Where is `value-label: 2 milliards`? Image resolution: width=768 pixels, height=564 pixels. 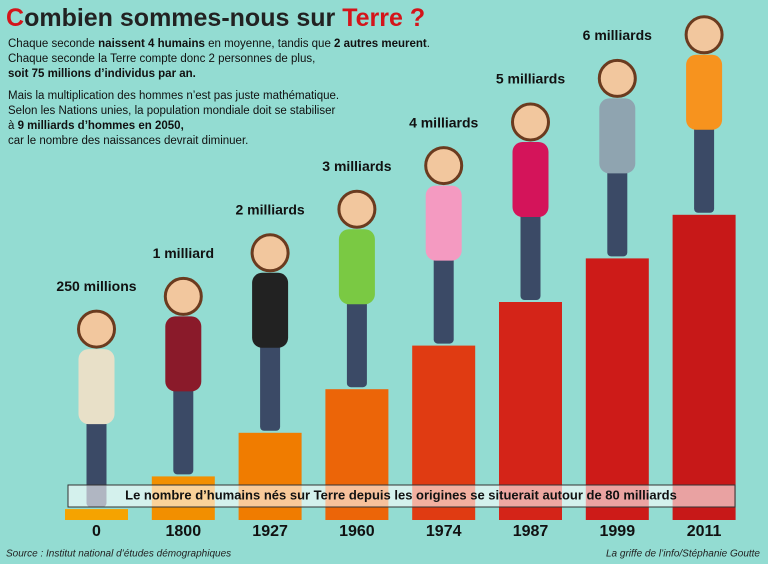 value-label: 2 milliards is located at coordinates (269, 210).